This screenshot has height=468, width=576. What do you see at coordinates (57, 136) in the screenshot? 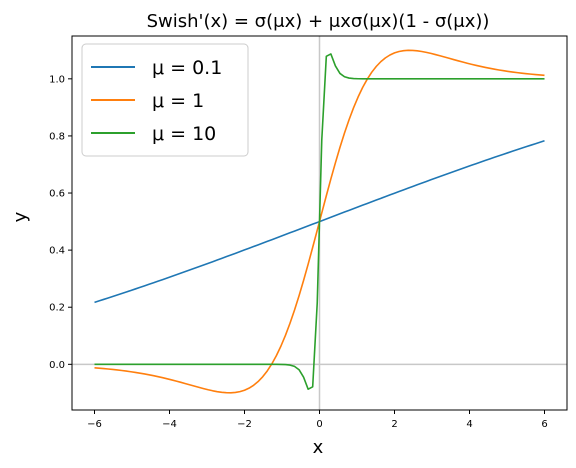
I see `y-tick-label: 0.8` at bounding box center [57, 136].